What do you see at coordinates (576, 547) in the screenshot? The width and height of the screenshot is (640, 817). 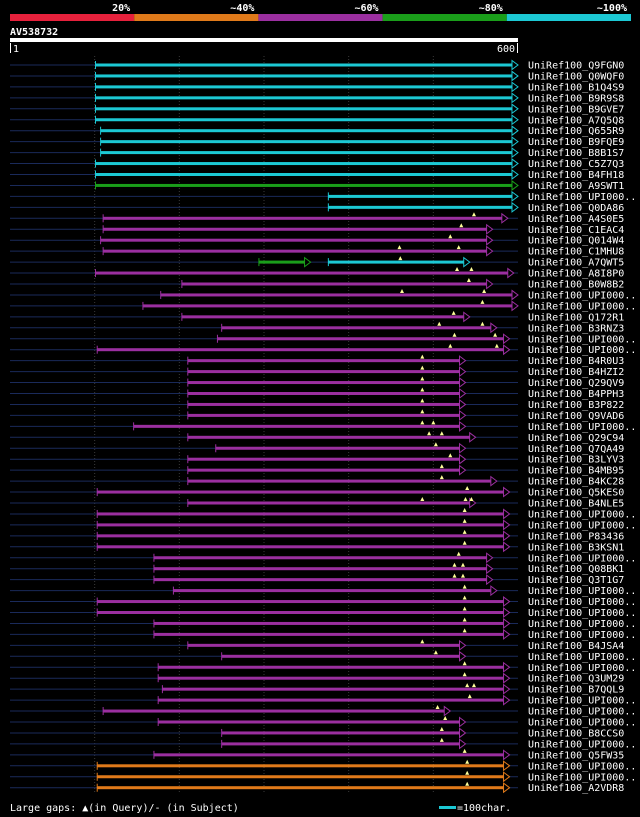 I see `hit-name: UniRef100_B3KSN1` at bounding box center [576, 547].